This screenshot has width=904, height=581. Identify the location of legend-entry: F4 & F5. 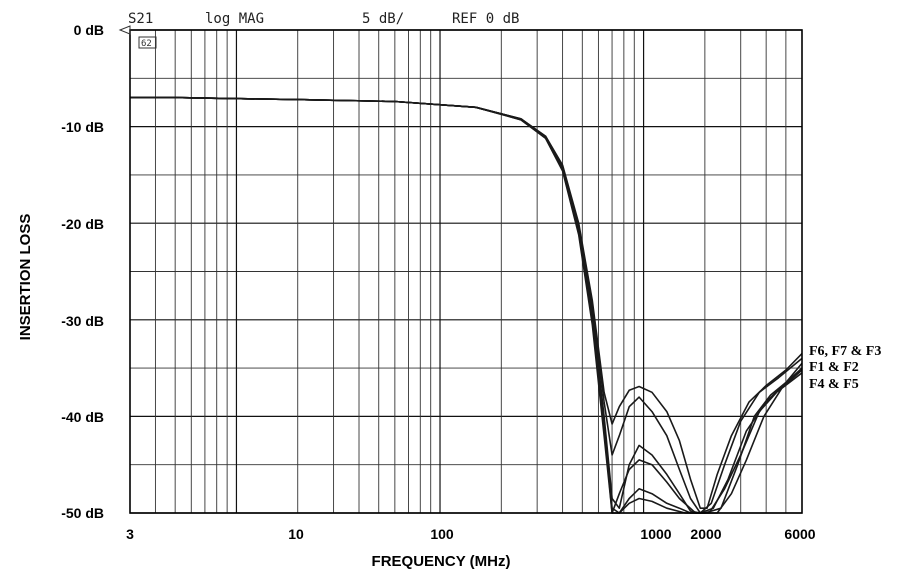
(834, 384).